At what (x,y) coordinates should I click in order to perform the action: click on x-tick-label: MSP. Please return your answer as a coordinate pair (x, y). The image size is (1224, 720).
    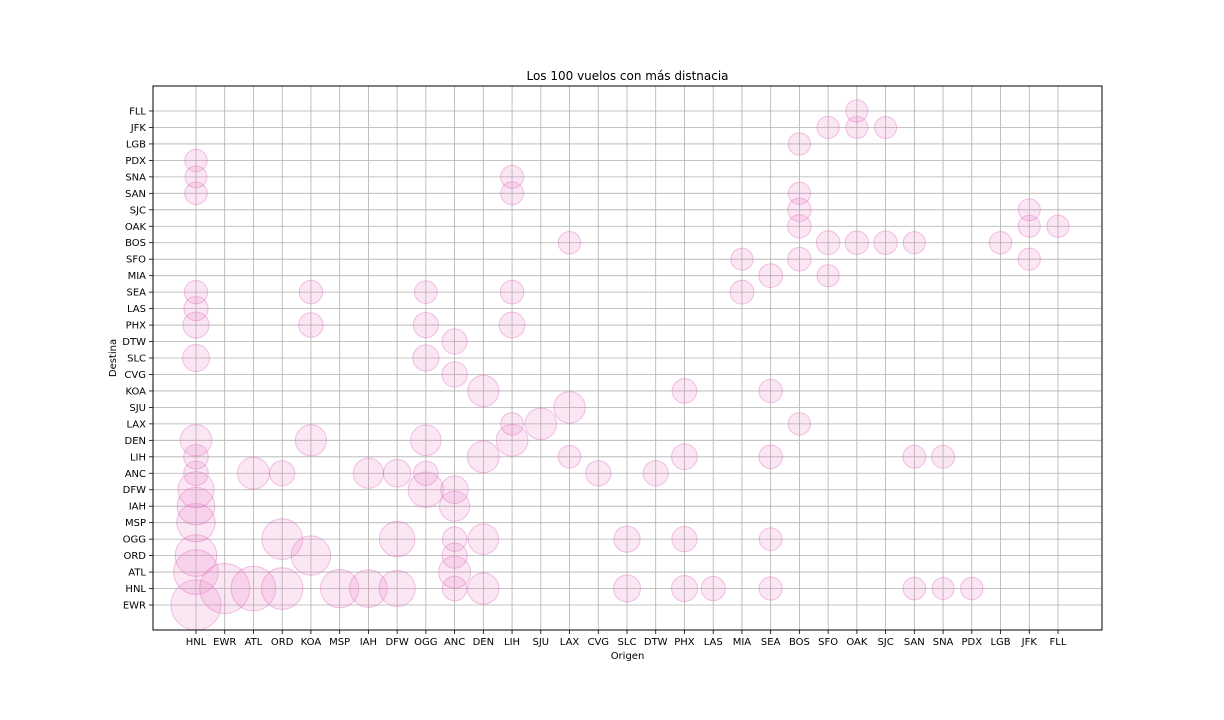
    Looking at the image, I should click on (339, 642).